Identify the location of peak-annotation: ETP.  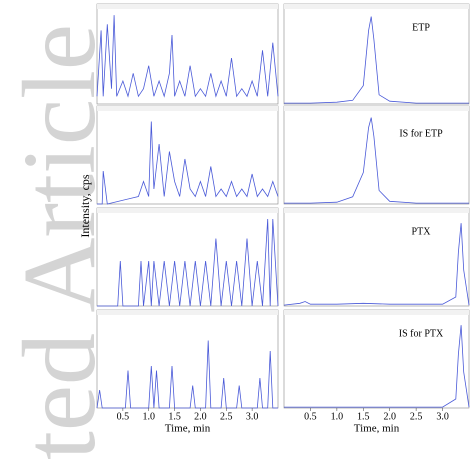
(421, 27).